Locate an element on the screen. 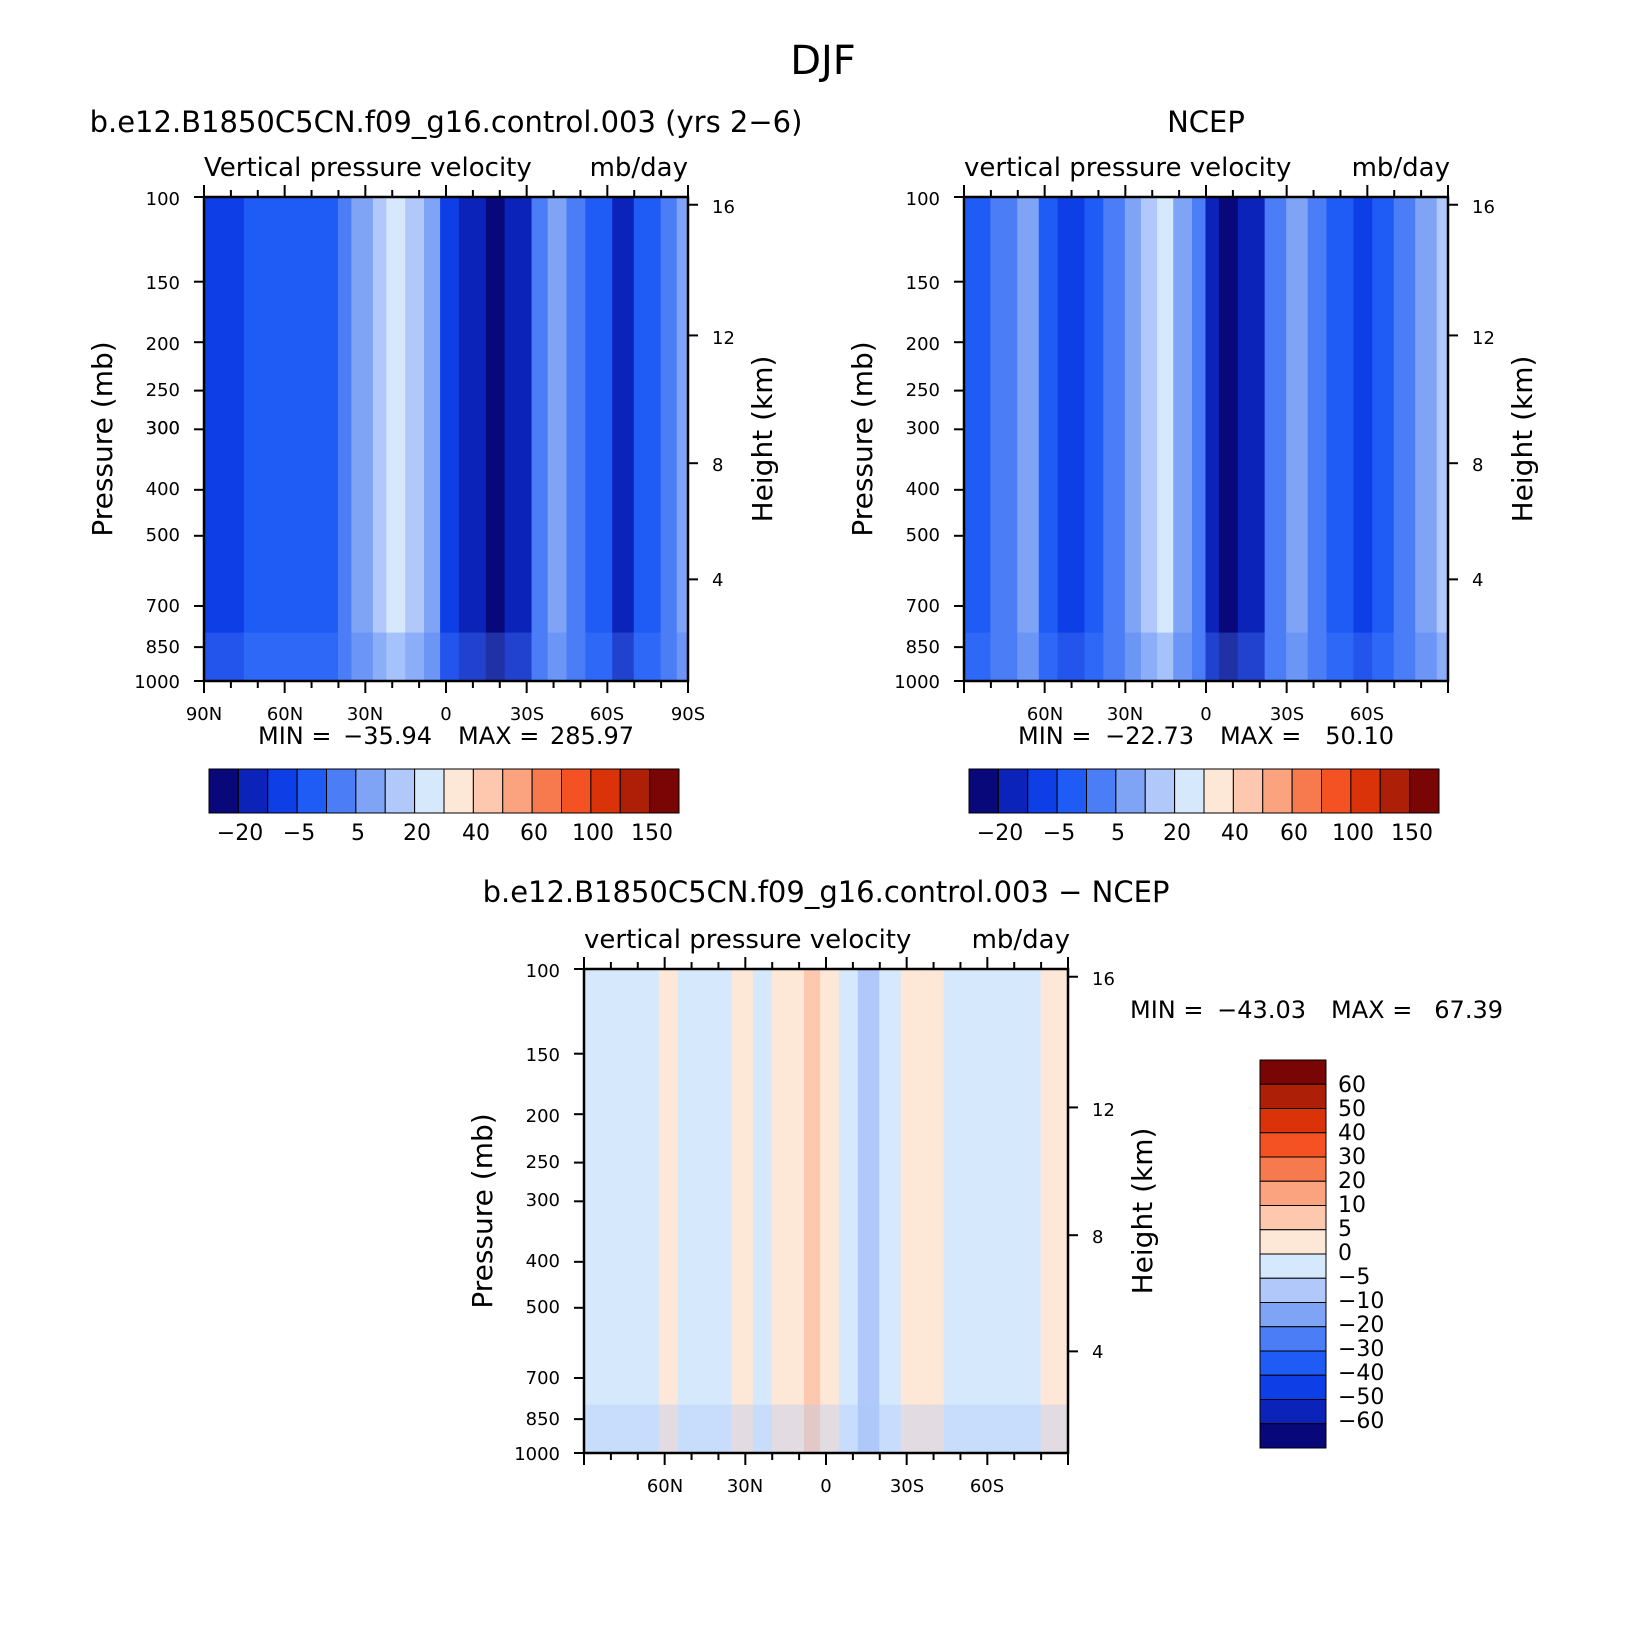 The image size is (1647, 1644). panel-ncep-colorbar is located at coordinates (1204, 791).